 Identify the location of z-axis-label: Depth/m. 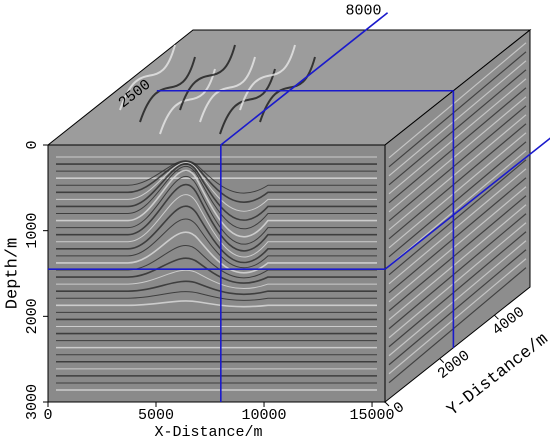
(12, 273).